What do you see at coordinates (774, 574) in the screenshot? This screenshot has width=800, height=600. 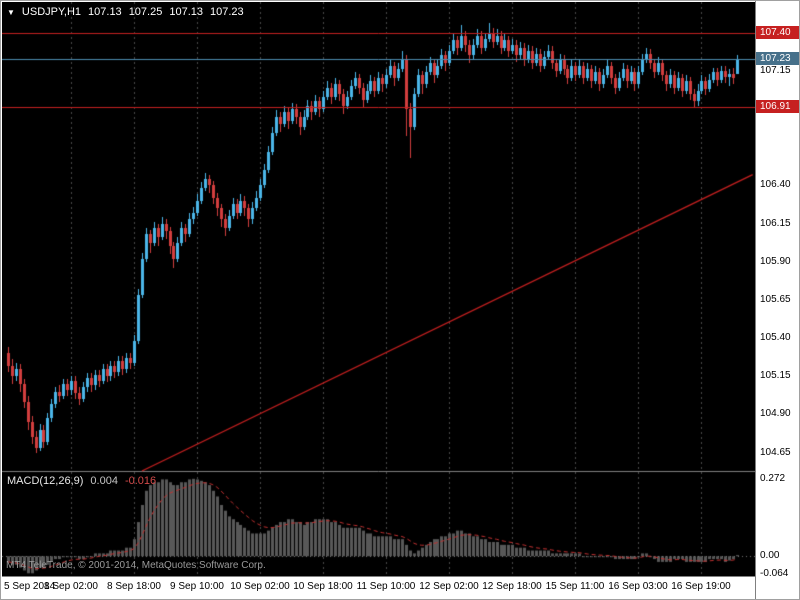 I see `macd-tick-label: -0.064` at bounding box center [774, 574].